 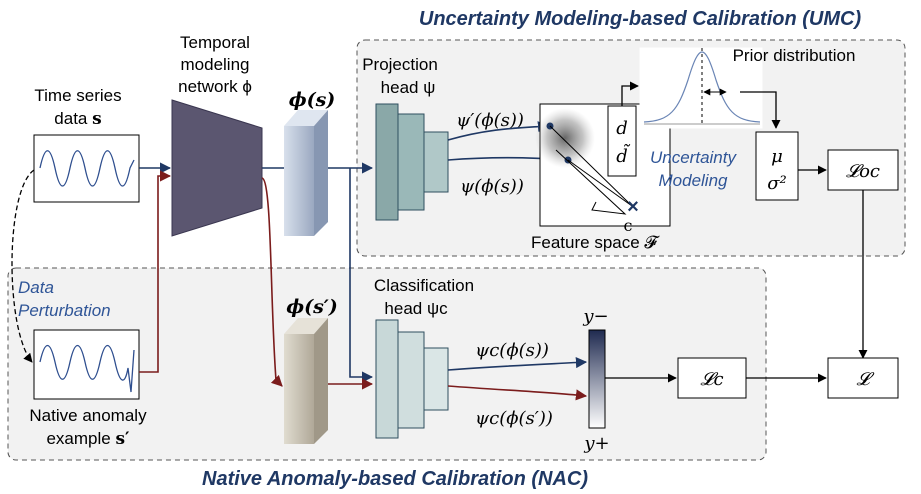 I want to click on temporal-net-line3: network ϕ, so click(x=215, y=86).